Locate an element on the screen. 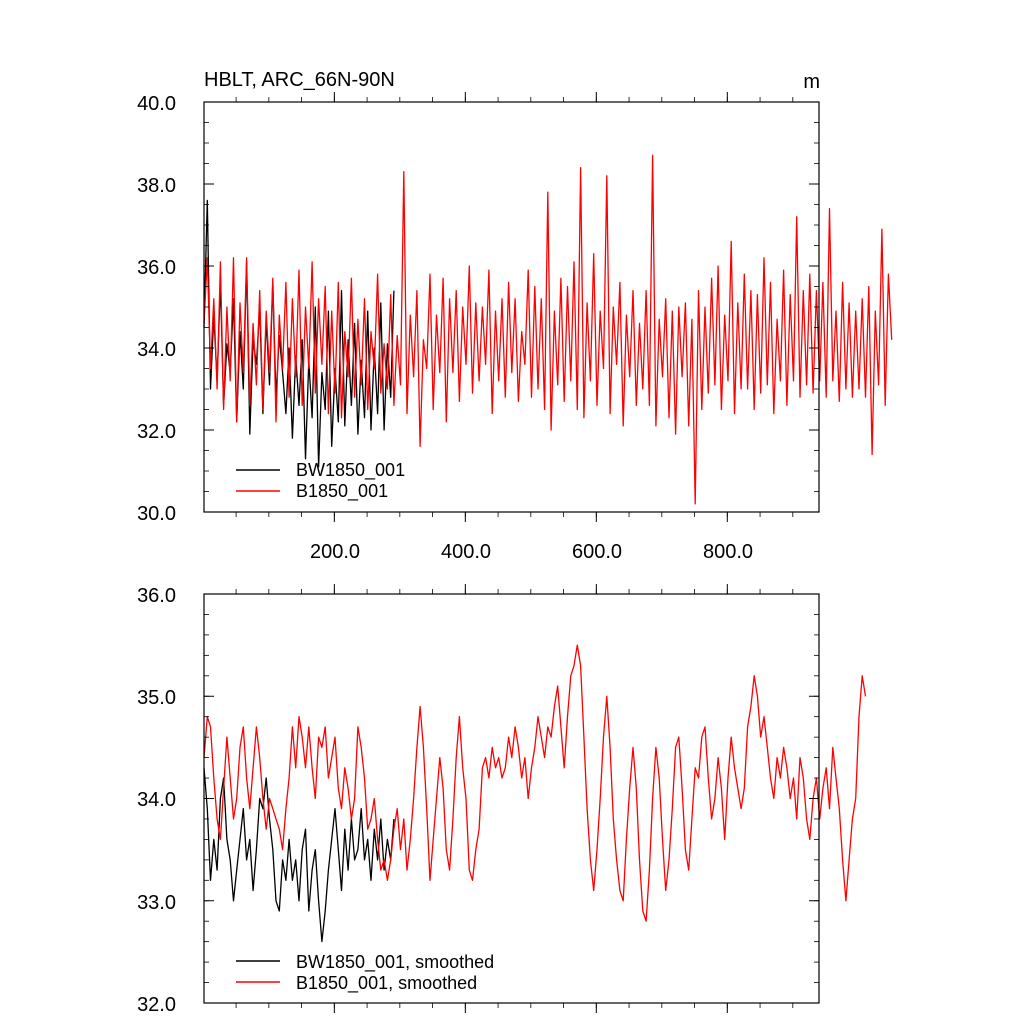 This screenshot has width=1024, height=1024. top-x-tick-labels: 200.0 400.0 600.0 800.0 is located at coordinates (531, 552).